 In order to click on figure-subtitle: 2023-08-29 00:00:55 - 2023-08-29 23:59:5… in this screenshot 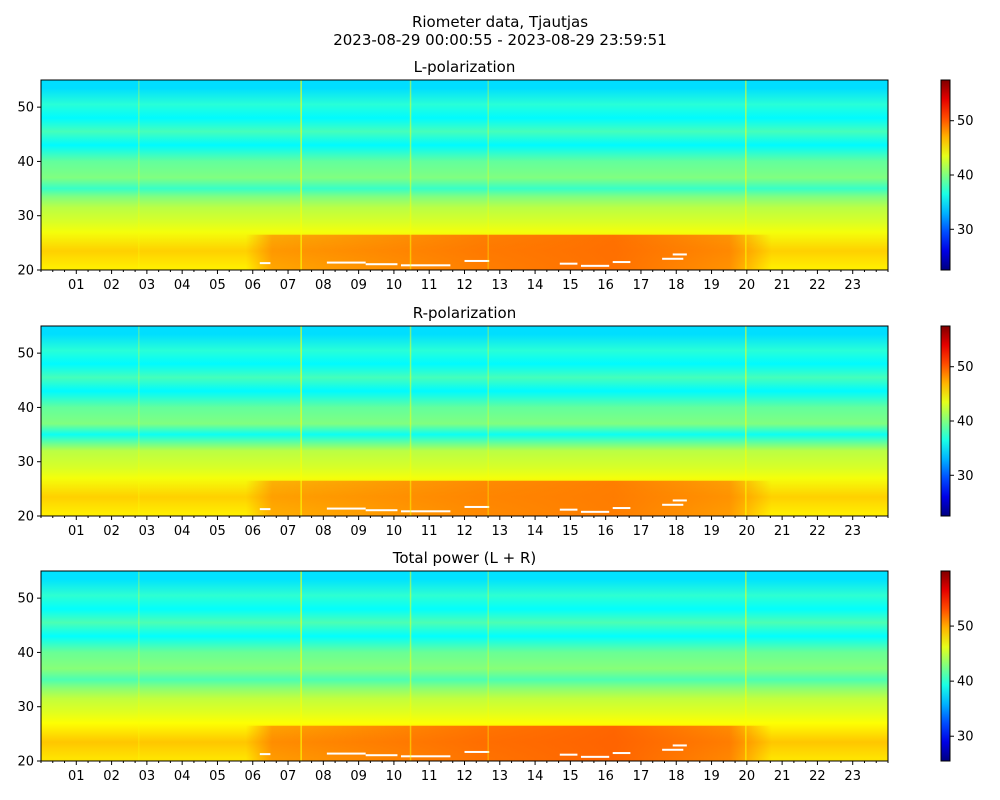, I will do `click(500, 40)`.